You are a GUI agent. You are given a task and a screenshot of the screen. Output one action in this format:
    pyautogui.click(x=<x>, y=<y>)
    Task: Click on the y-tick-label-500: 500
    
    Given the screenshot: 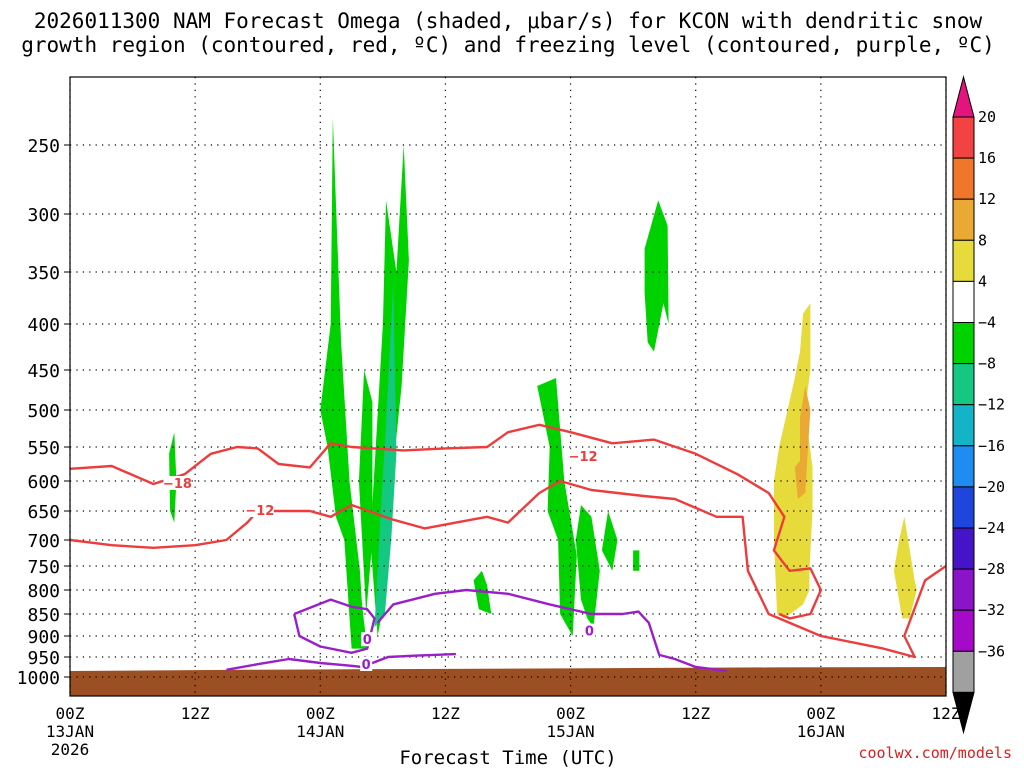 What is the action you would take?
    pyautogui.click(x=43, y=411)
    